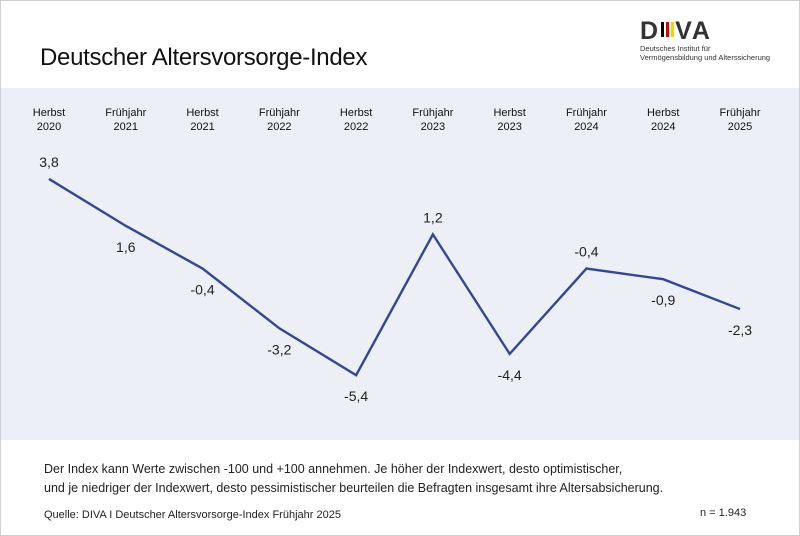  Describe the element at coordinates (675, 48) in the screenshot. I see `logo-subtitle-line1: Deutsches Institut für` at that location.